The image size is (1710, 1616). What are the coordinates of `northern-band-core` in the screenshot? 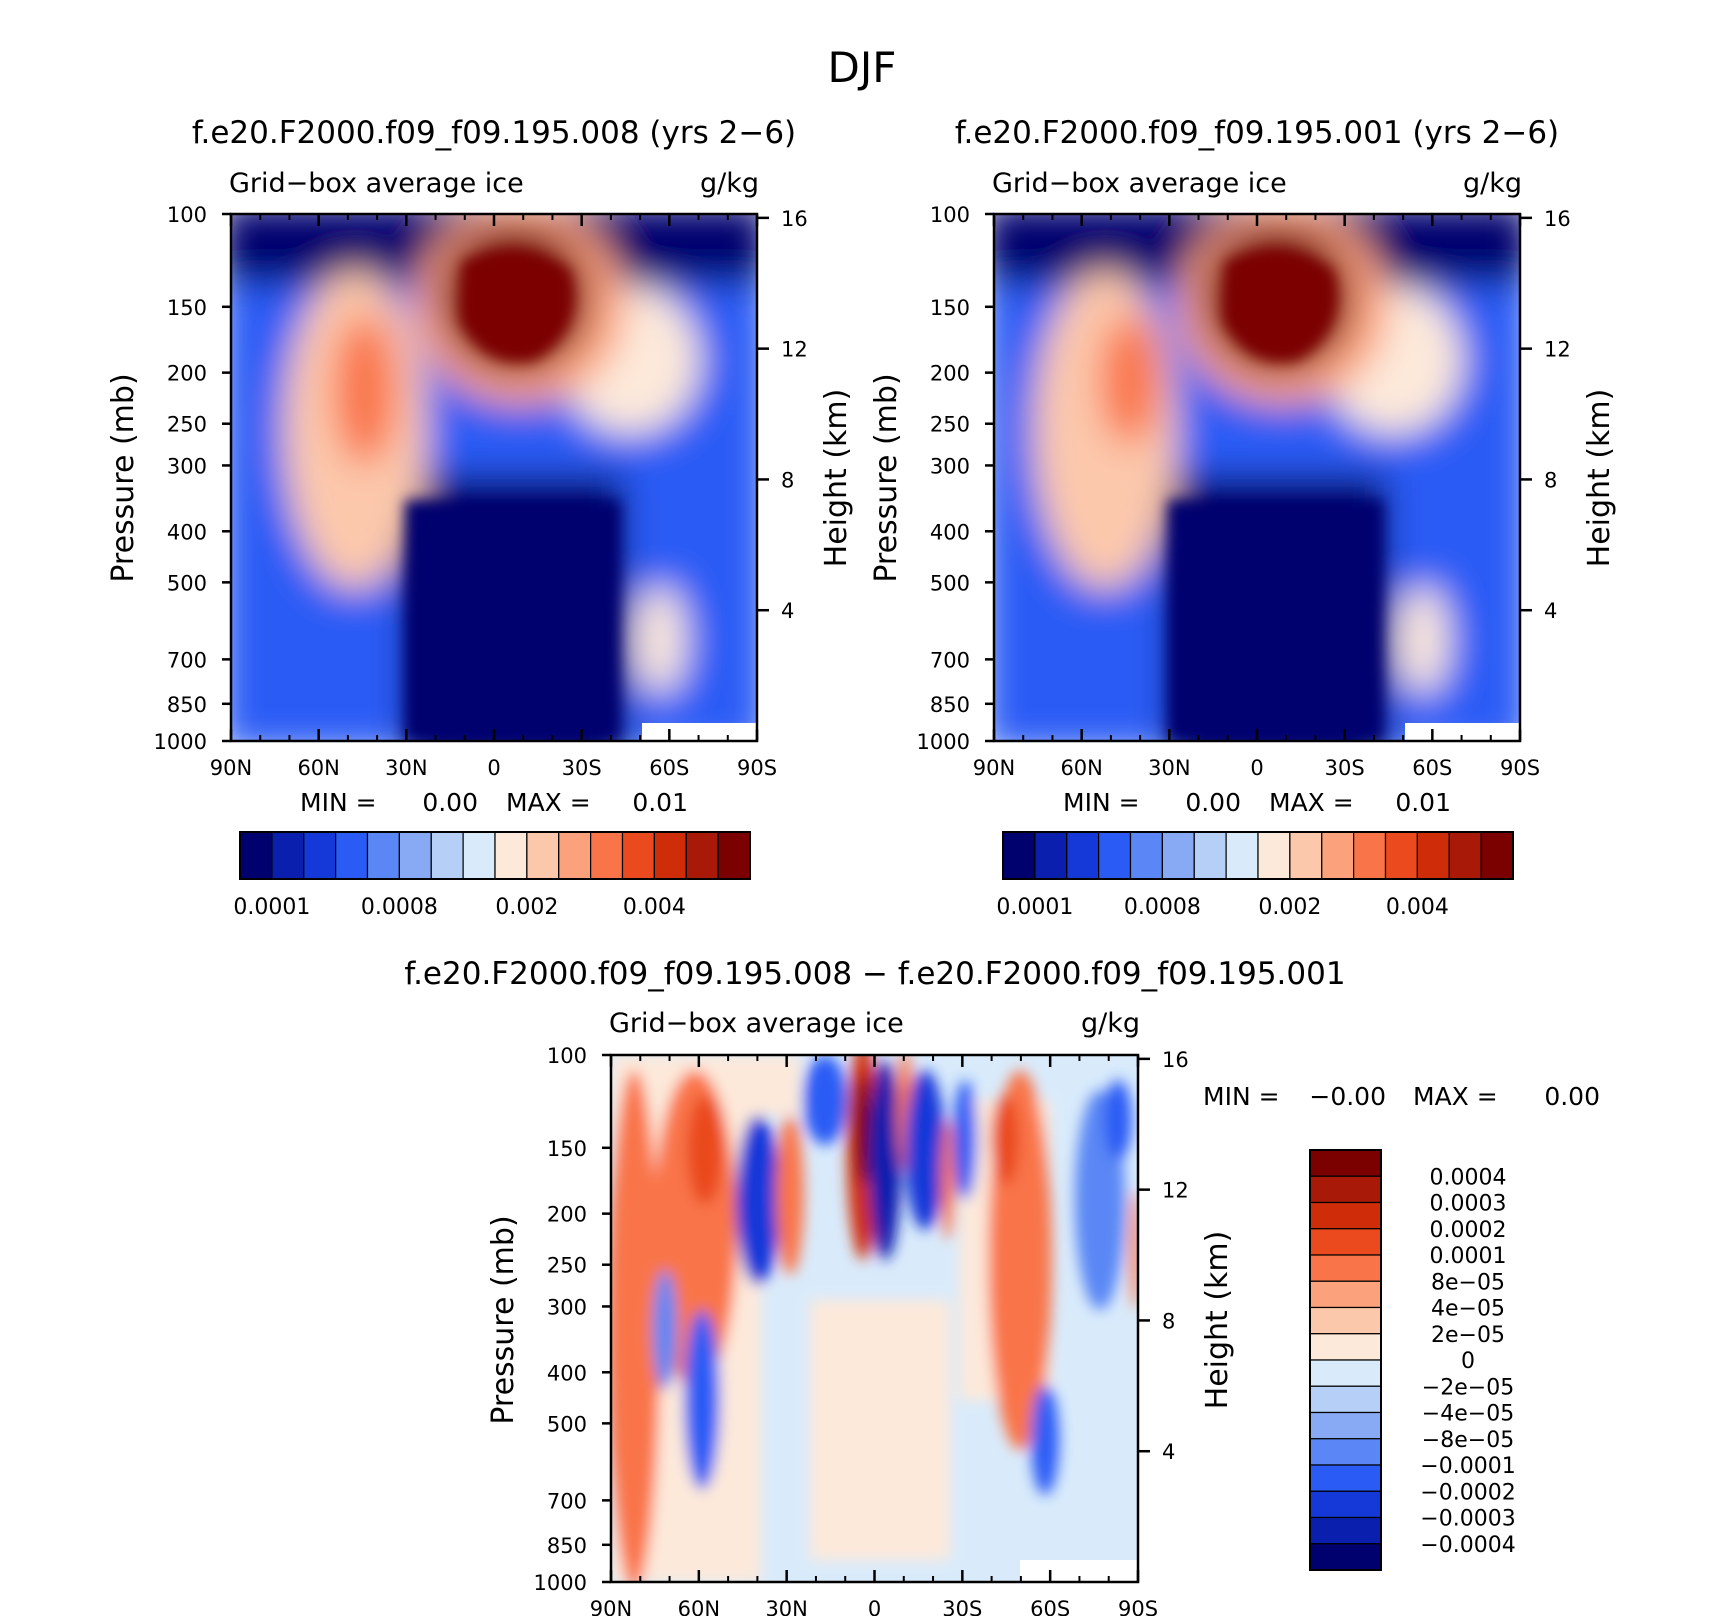 It's located at (1130, 380).